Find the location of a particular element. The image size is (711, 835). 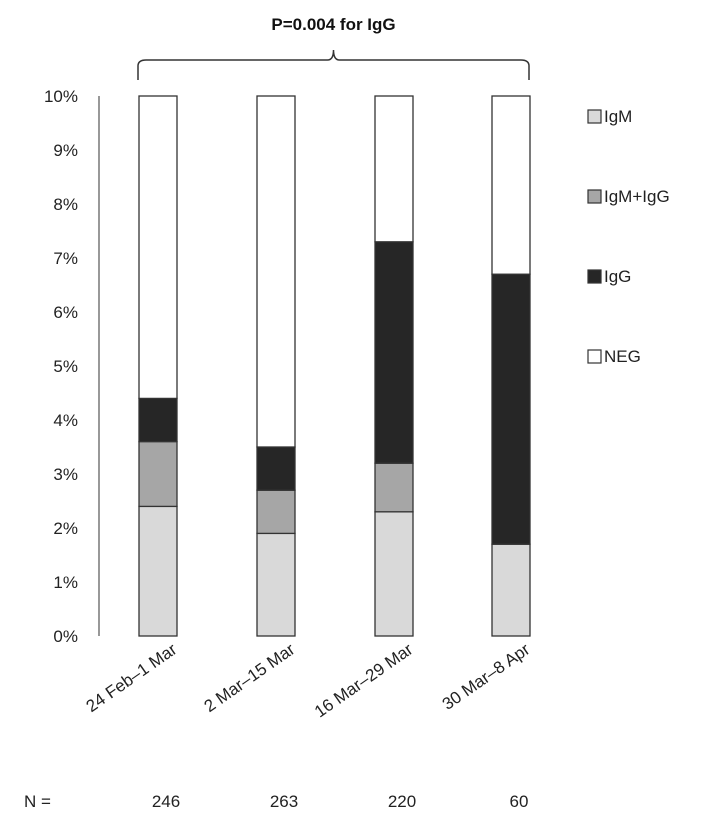

y-tick-label: 0% is located at coordinates (65, 636).